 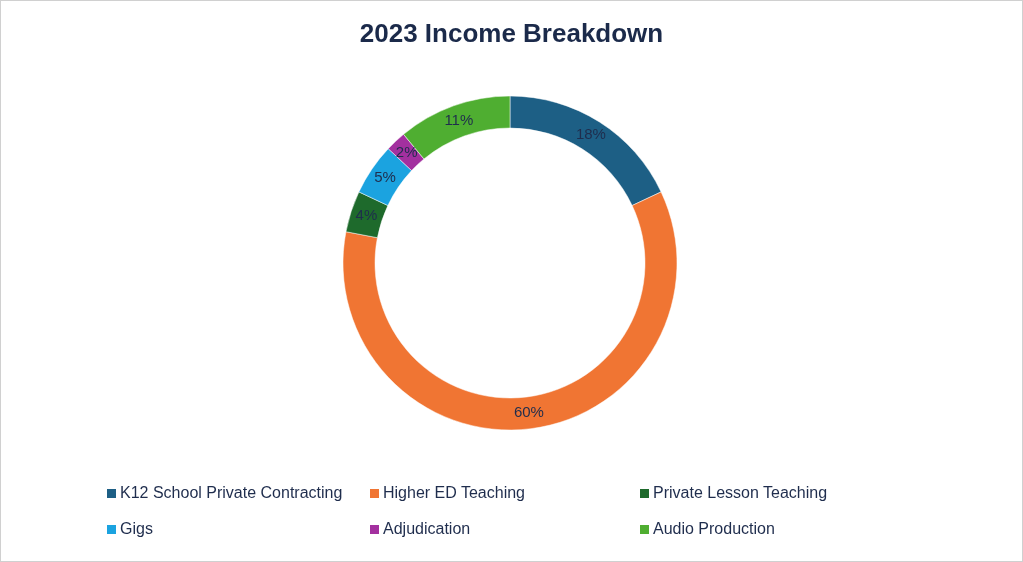 What do you see at coordinates (136, 529) in the screenshot?
I see `legend-label: Gigs` at bounding box center [136, 529].